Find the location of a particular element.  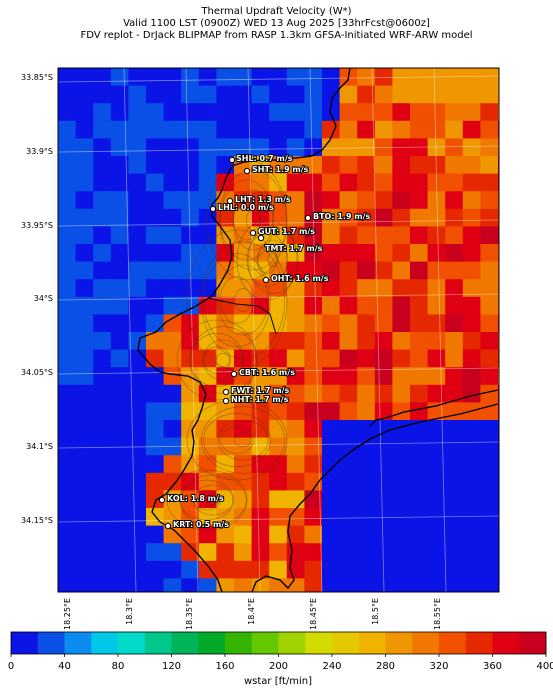

lon-label: 18.45°E is located at coordinates (313, 614).